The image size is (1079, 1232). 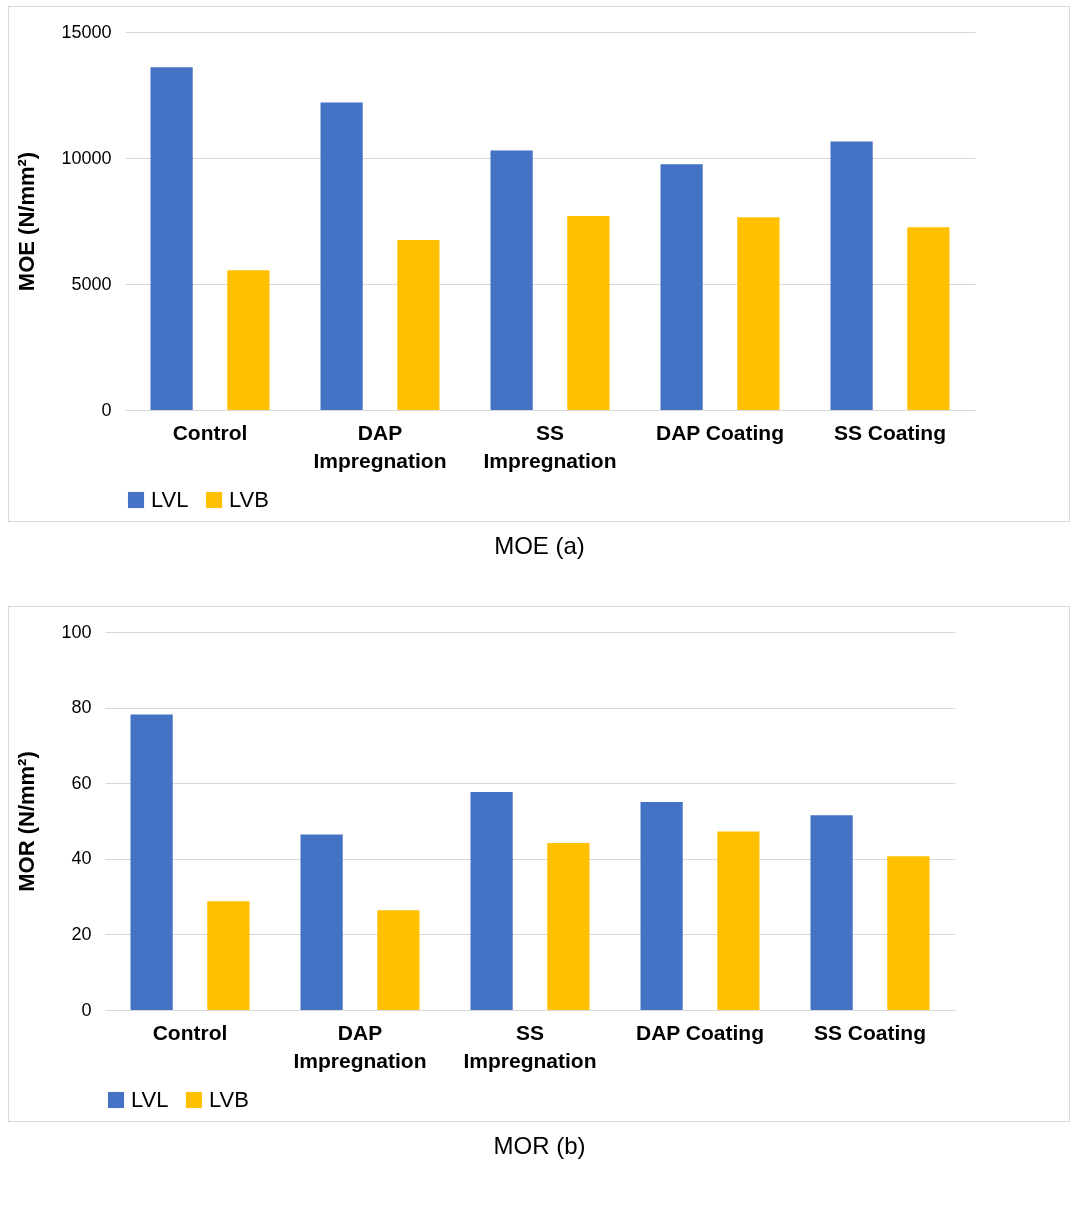 What do you see at coordinates (539, 1146) in the screenshot?
I see `text: MOR (b)` at bounding box center [539, 1146].